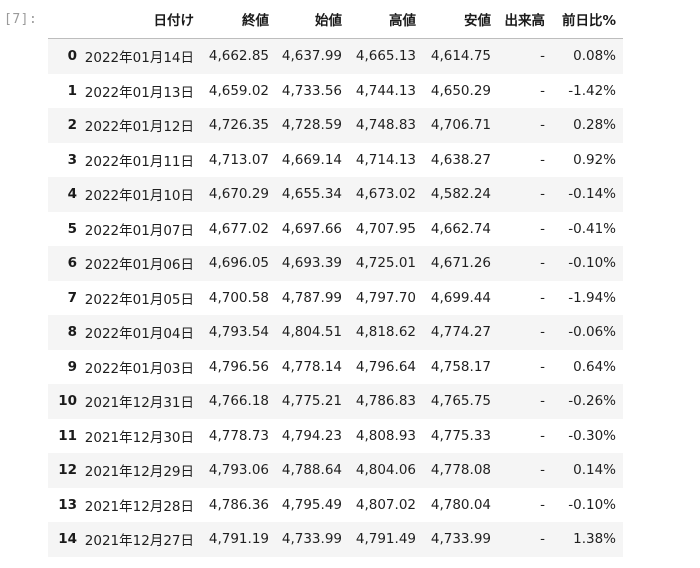 Image resolution: width=700 pixels, height=568 pixels. What do you see at coordinates (311, 366) in the screenshot?
I see `open-cell: 4,778.14` at bounding box center [311, 366].